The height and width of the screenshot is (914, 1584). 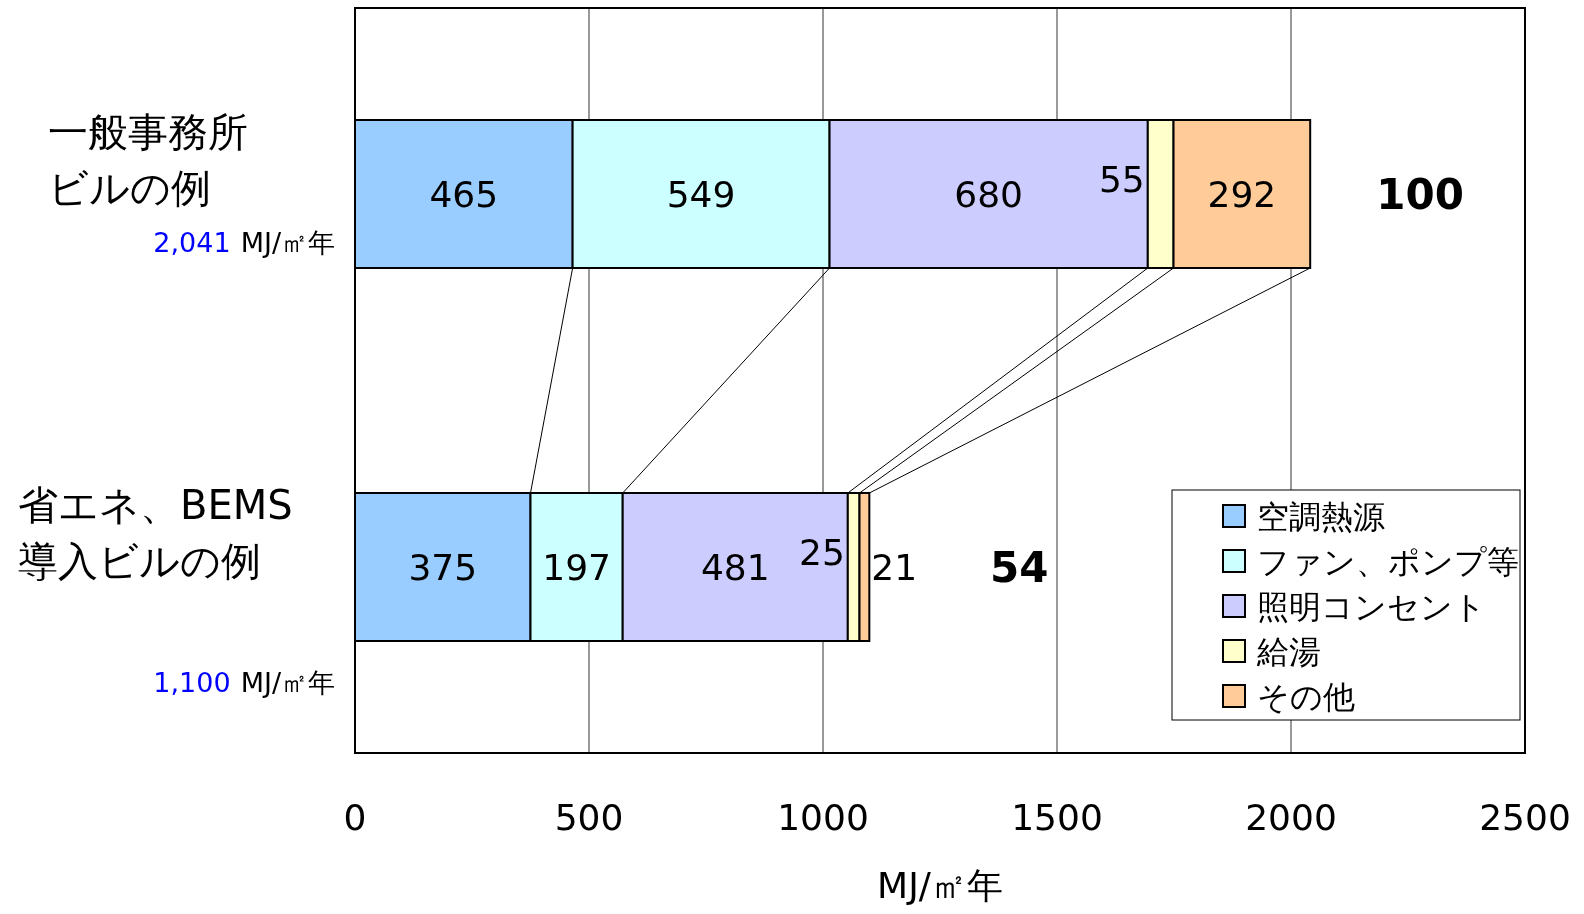 What do you see at coordinates (940, 885) in the screenshot?
I see `x-axis-title: MJ/㎡年` at bounding box center [940, 885].